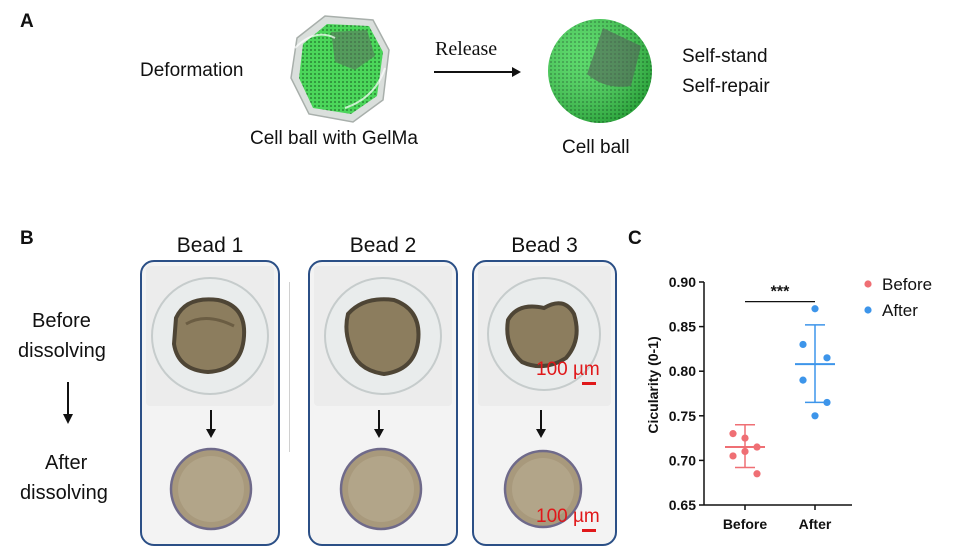  I want to click on y-tick-label: 0.75, so click(682, 416).